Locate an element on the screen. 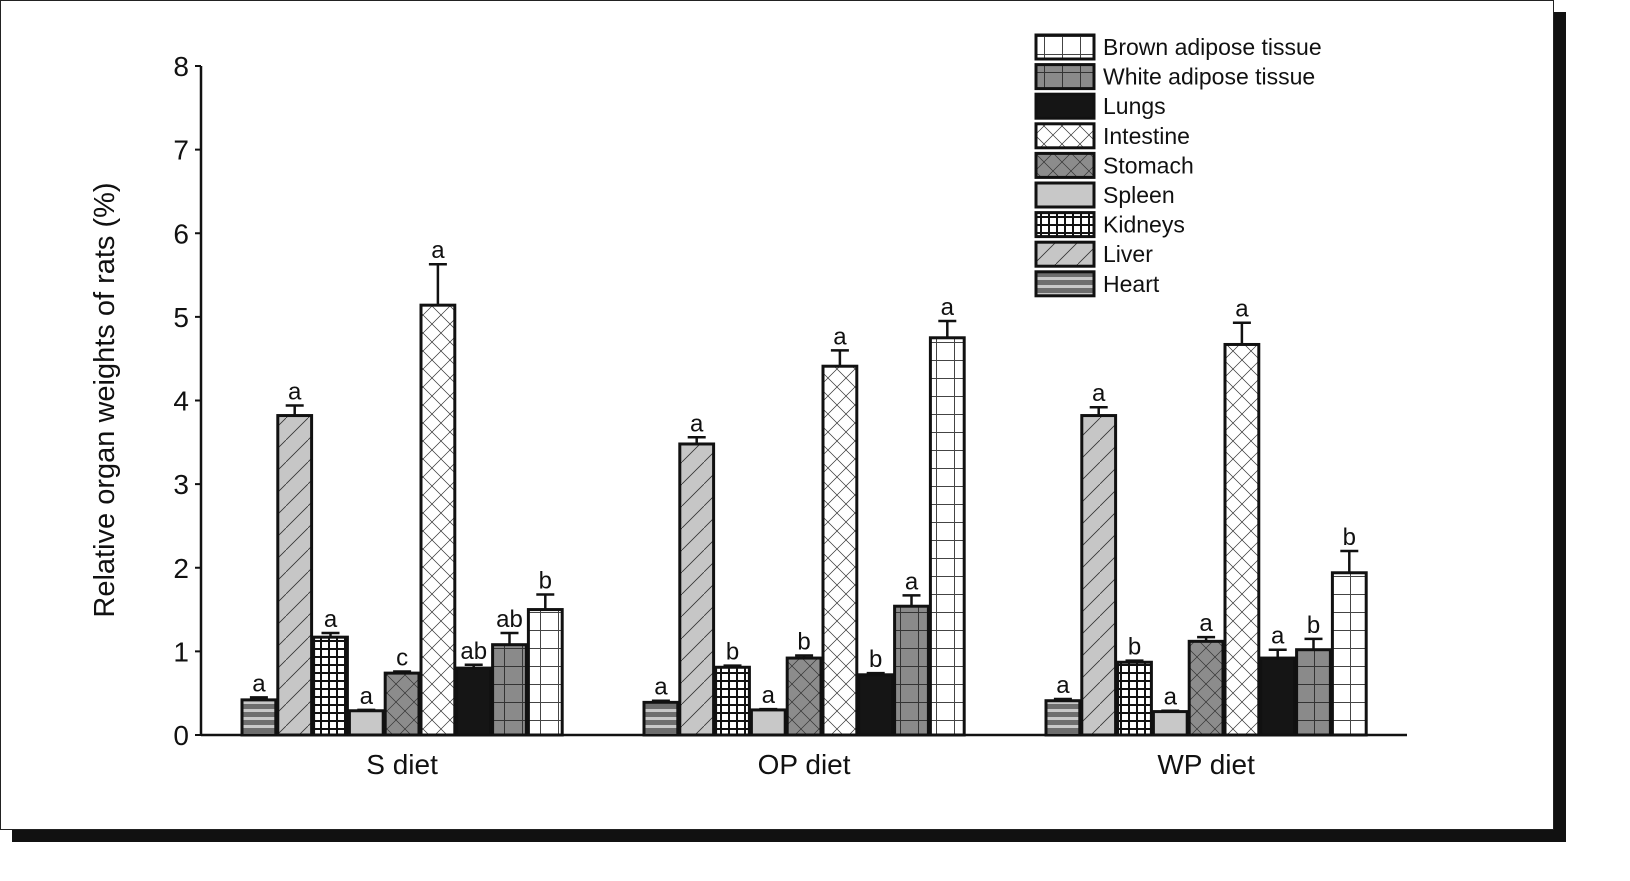  legend-label: Stomach is located at coordinates (1148, 165).